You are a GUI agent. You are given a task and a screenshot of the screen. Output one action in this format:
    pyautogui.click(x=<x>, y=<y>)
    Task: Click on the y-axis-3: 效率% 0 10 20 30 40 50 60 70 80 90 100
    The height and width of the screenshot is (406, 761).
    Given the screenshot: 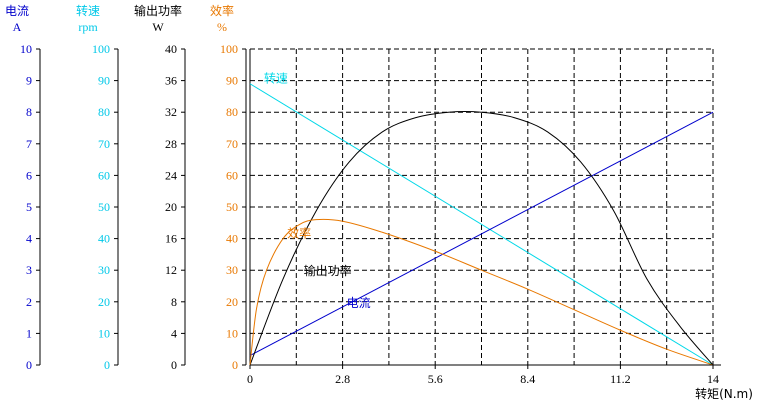 What is the action you would take?
    pyautogui.click(x=228, y=187)
    